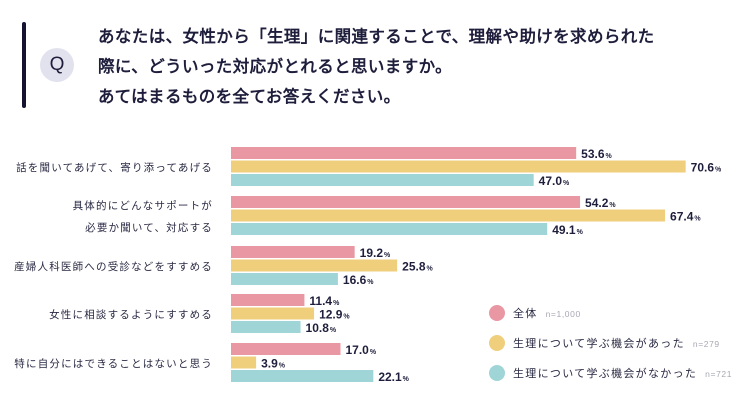 This screenshot has width=750, height=406. What do you see at coordinates (249, 96) in the screenshot?
I see `question-line-3: あてはまるものを全てお答えください。` at bounding box center [249, 96].